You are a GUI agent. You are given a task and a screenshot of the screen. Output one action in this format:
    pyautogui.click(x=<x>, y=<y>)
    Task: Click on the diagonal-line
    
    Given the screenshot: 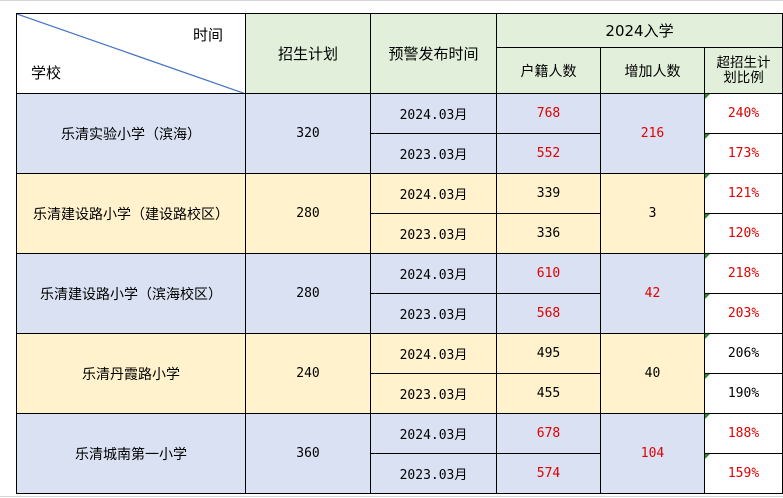 What is the action you would take?
    pyautogui.click(x=130, y=53)
    